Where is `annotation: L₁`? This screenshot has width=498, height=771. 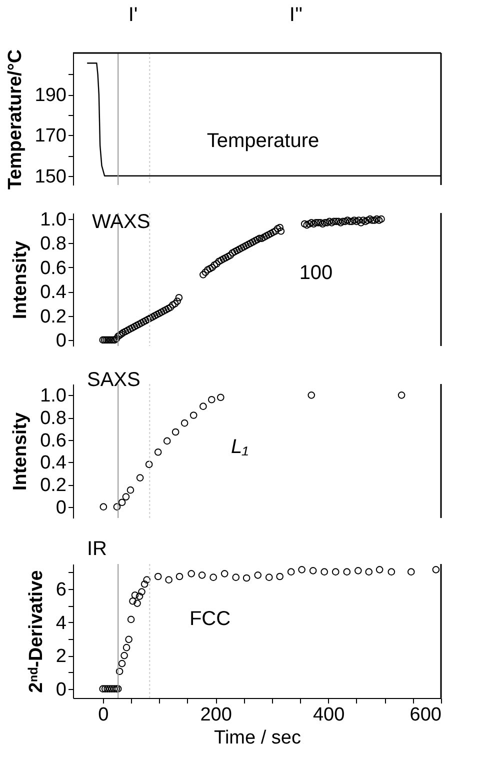 annotation: L₁ is located at coordinates (239, 447).